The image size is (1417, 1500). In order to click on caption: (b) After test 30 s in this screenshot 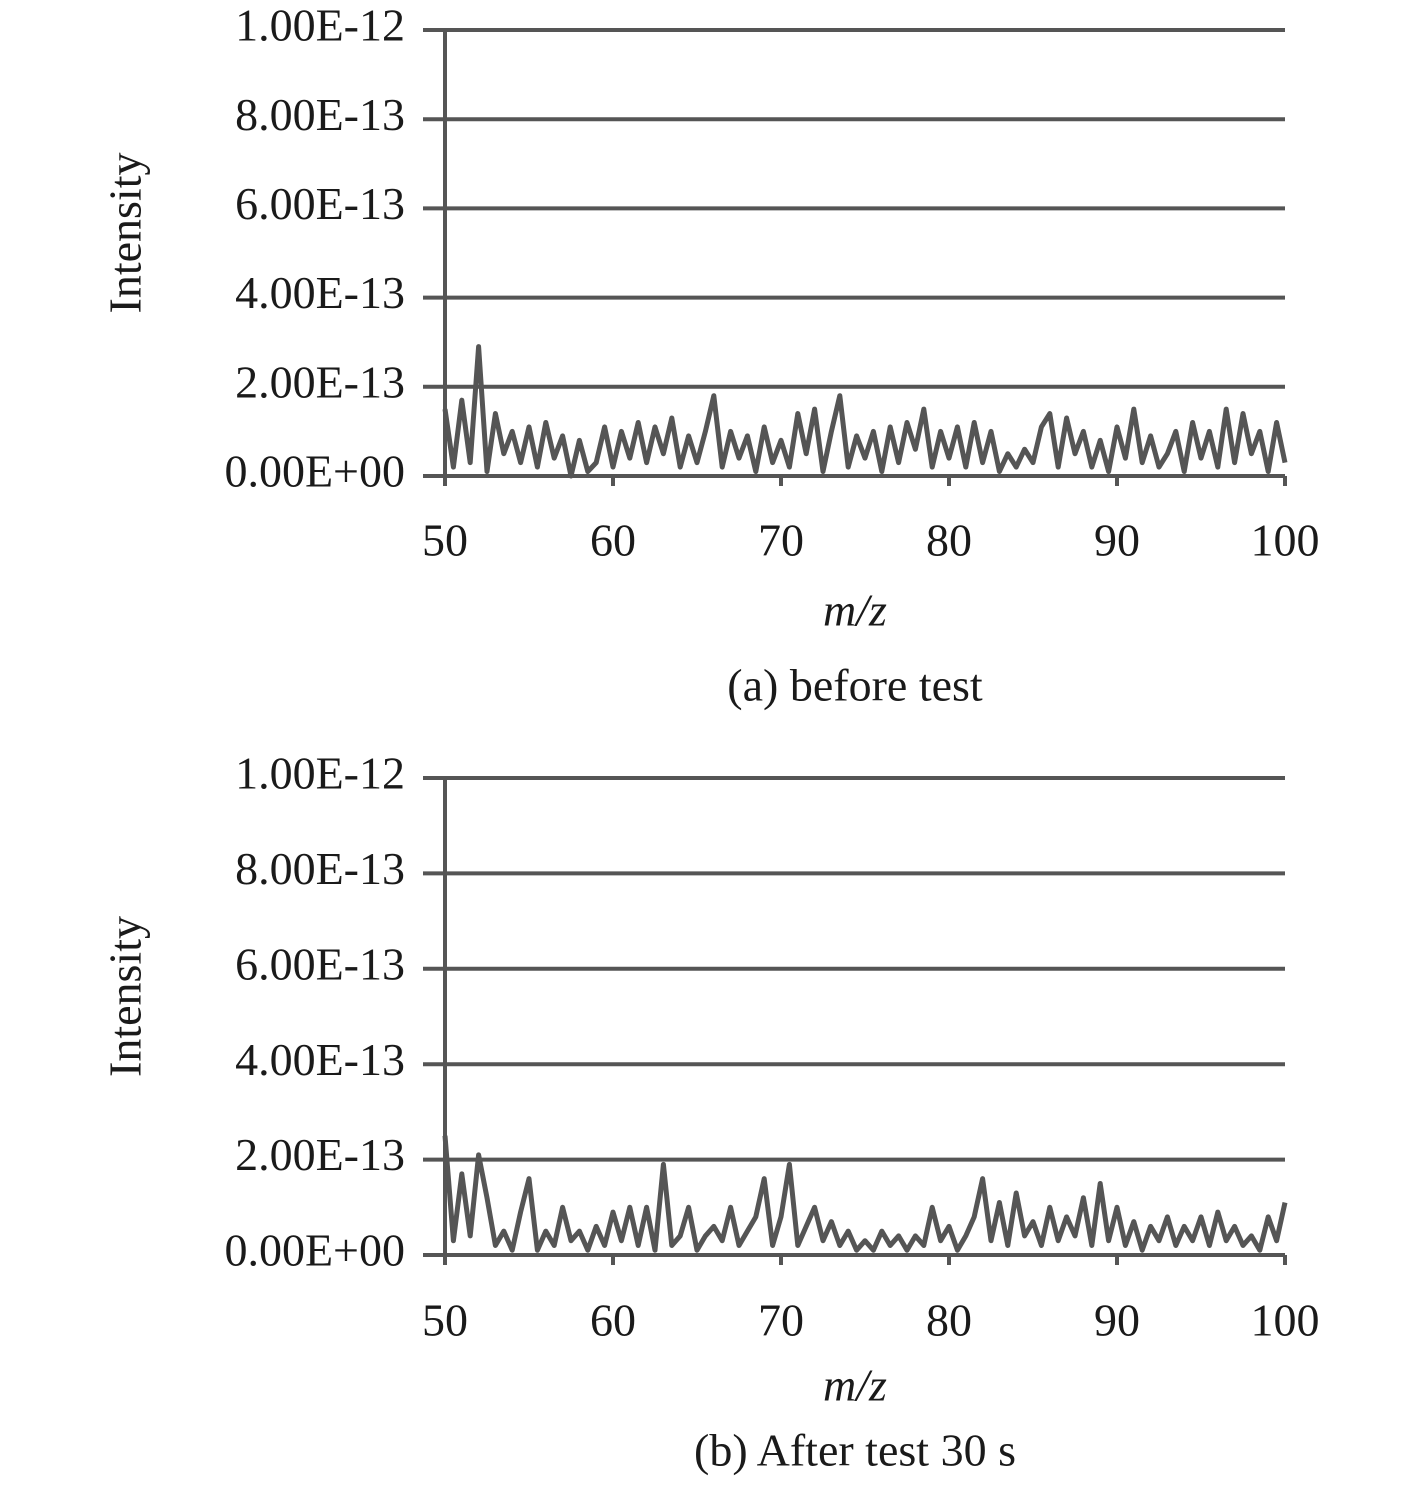, I will do `click(855, 1450)`.